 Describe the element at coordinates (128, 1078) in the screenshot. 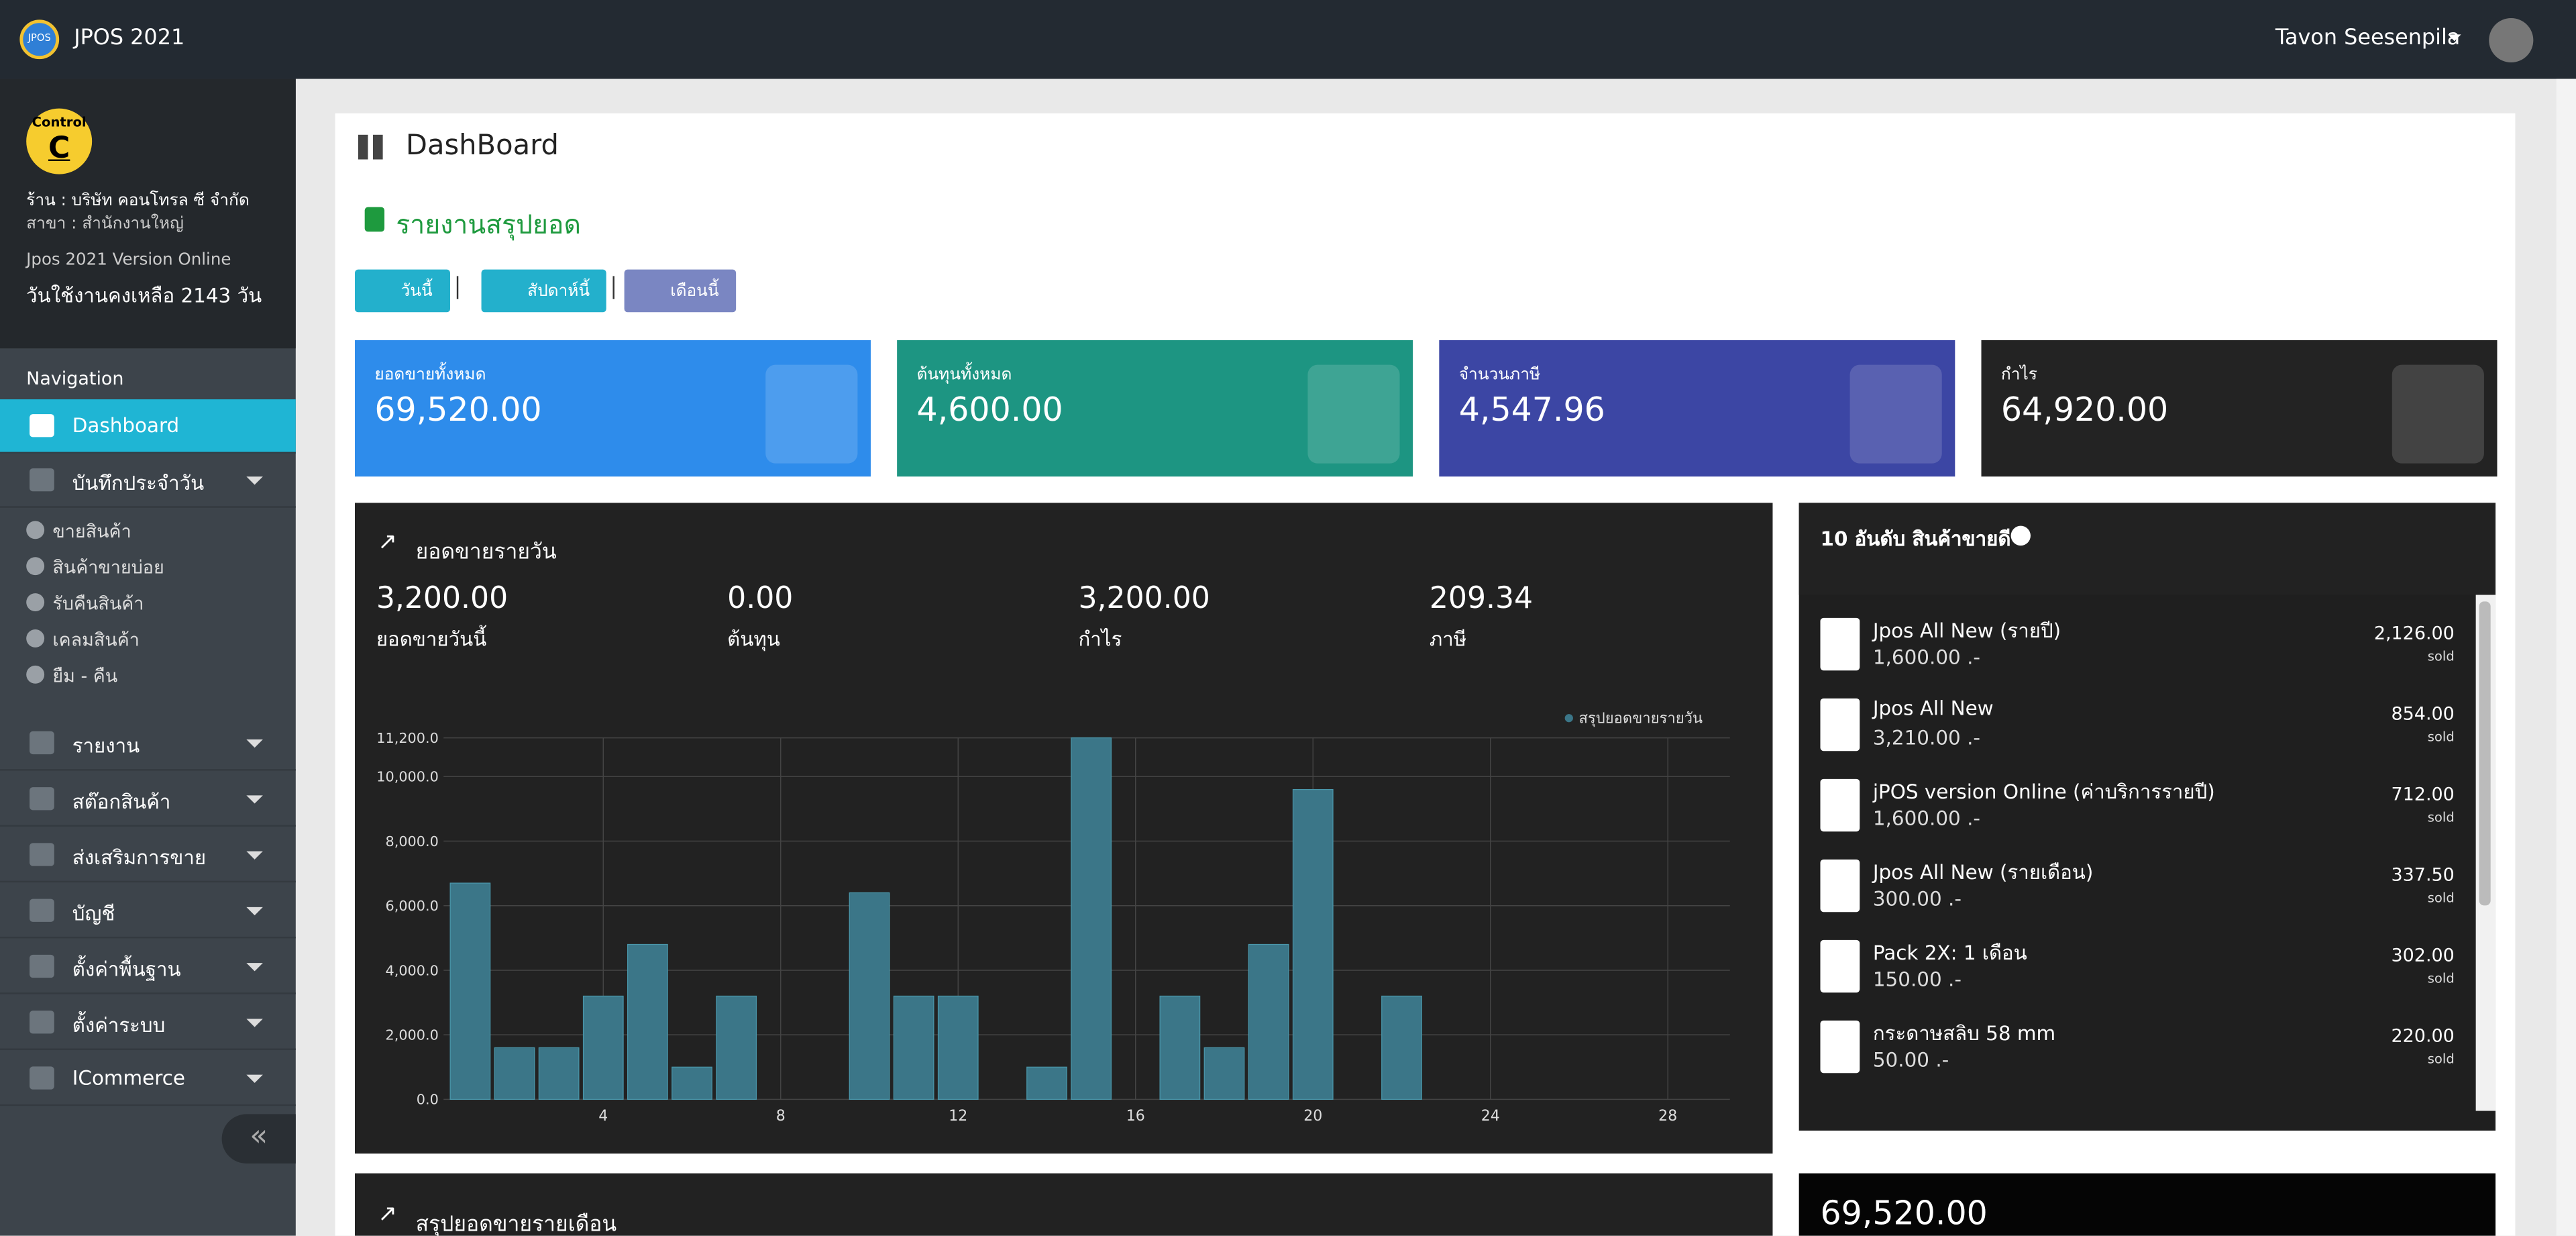

I see `nav-label: ICommerce` at that location.